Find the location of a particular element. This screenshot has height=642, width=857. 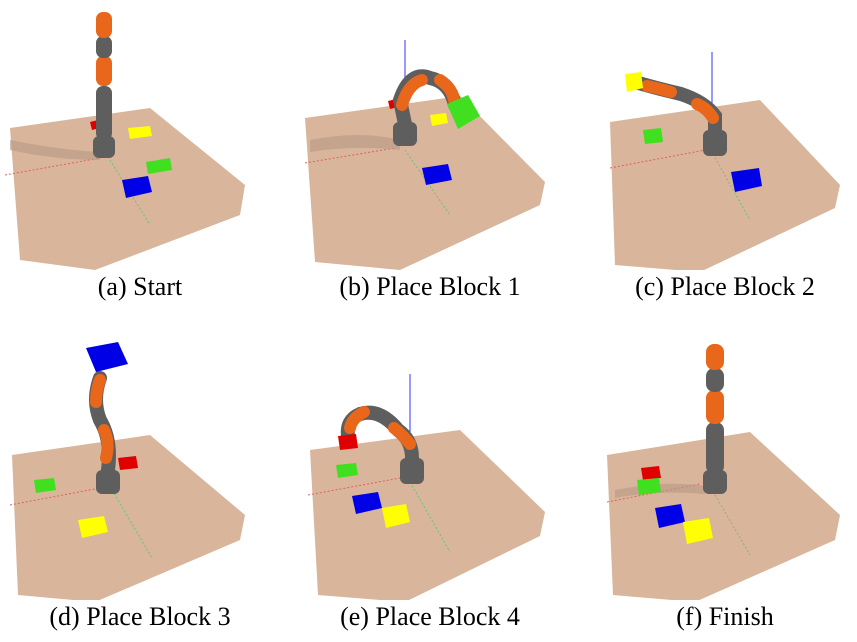

block-red-held is located at coordinates (348, 442).